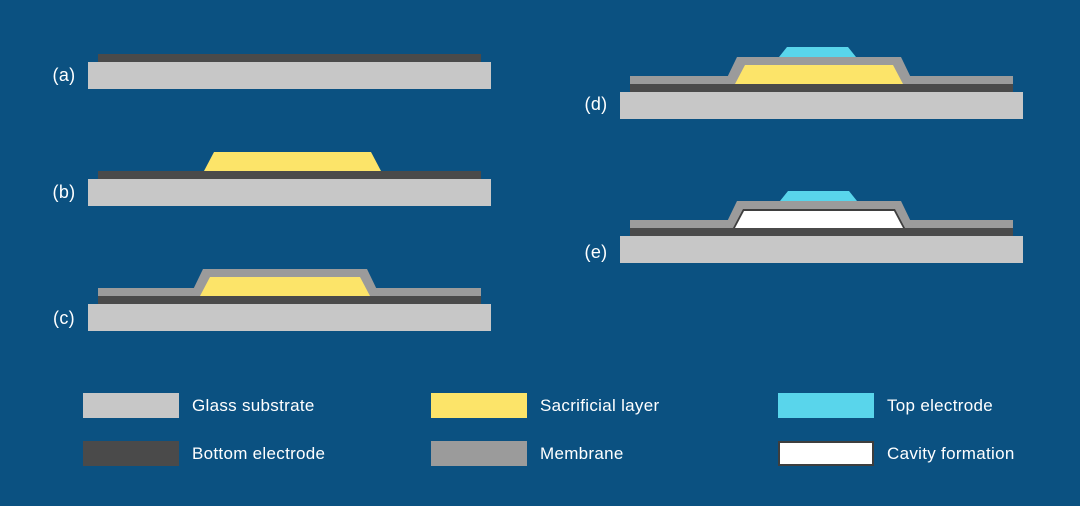  Describe the element at coordinates (885, 405) in the screenshot. I see `legend-item-top-electrode: Top electrode` at that location.